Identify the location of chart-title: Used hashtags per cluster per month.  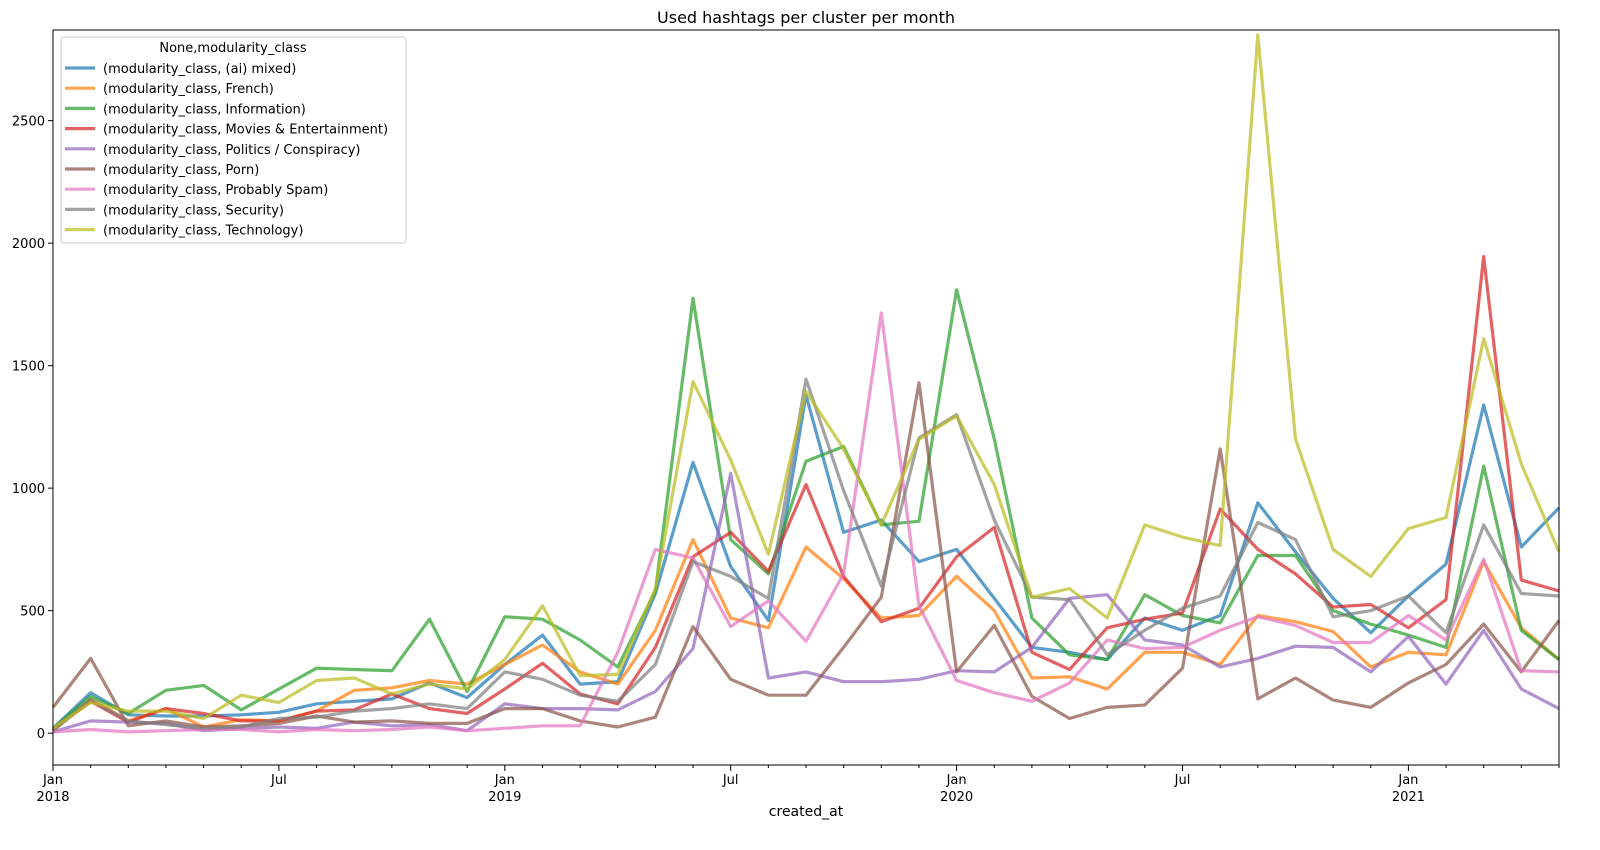
(806, 17).